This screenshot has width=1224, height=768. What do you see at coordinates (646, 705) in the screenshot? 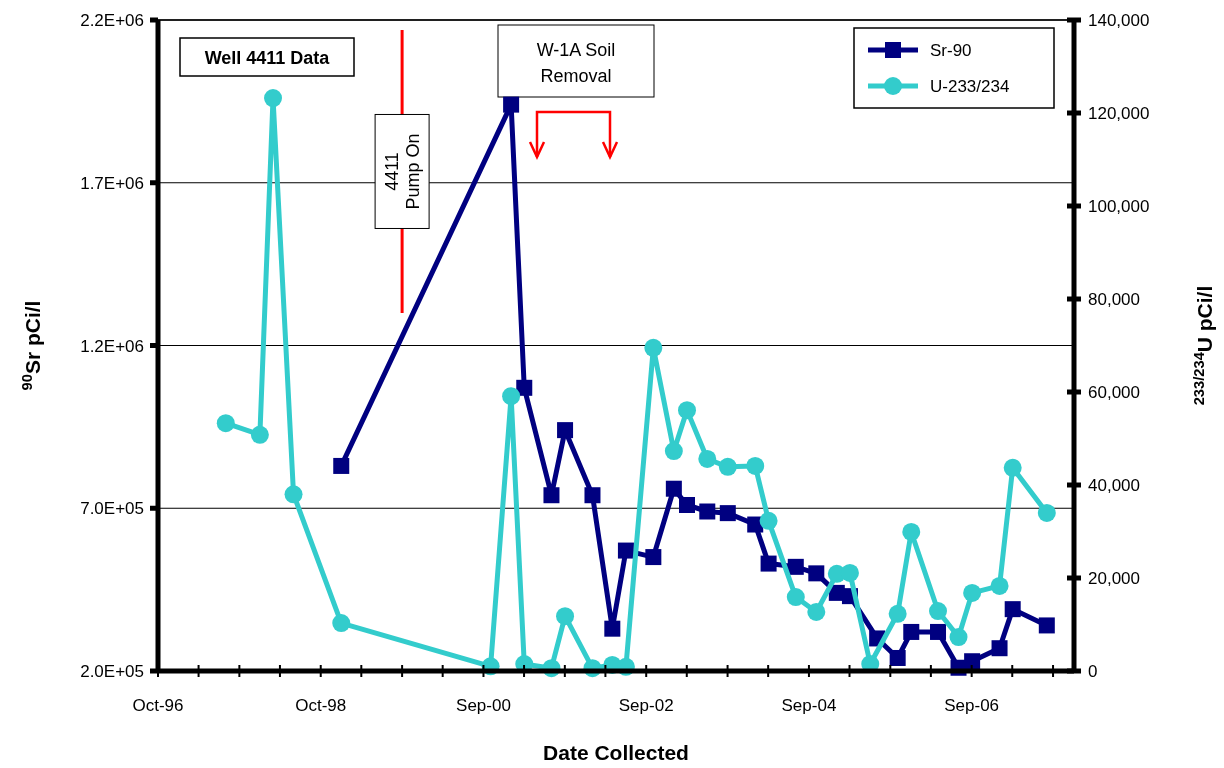
I see `x-tick-label: Sep-02` at bounding box center [646, 705].